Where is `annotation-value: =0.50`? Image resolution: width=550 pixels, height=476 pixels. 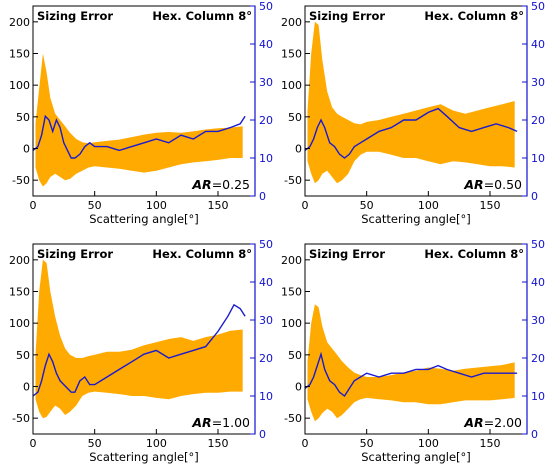 annotation-value: =0.50 is located at coordinates (503, 184).